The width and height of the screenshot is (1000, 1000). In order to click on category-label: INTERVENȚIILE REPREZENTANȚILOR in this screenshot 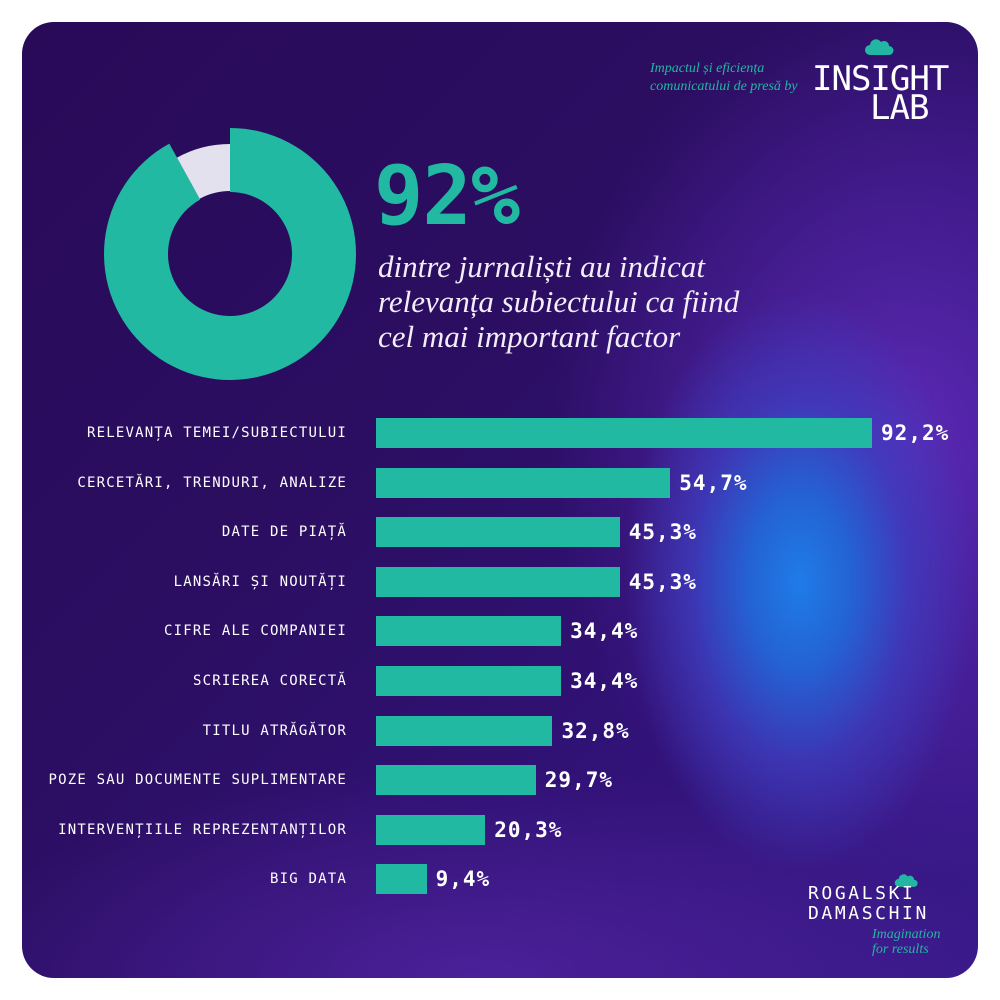, I will do `click(202, 829)`.